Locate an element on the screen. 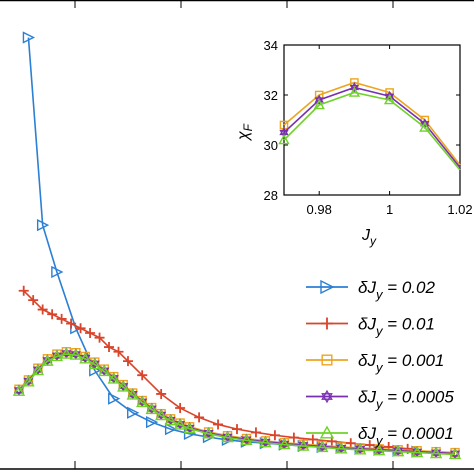 This screenshot has width=474, height=474. inset-x-tick-label: 1.02 is located at coordinates (459, 209).